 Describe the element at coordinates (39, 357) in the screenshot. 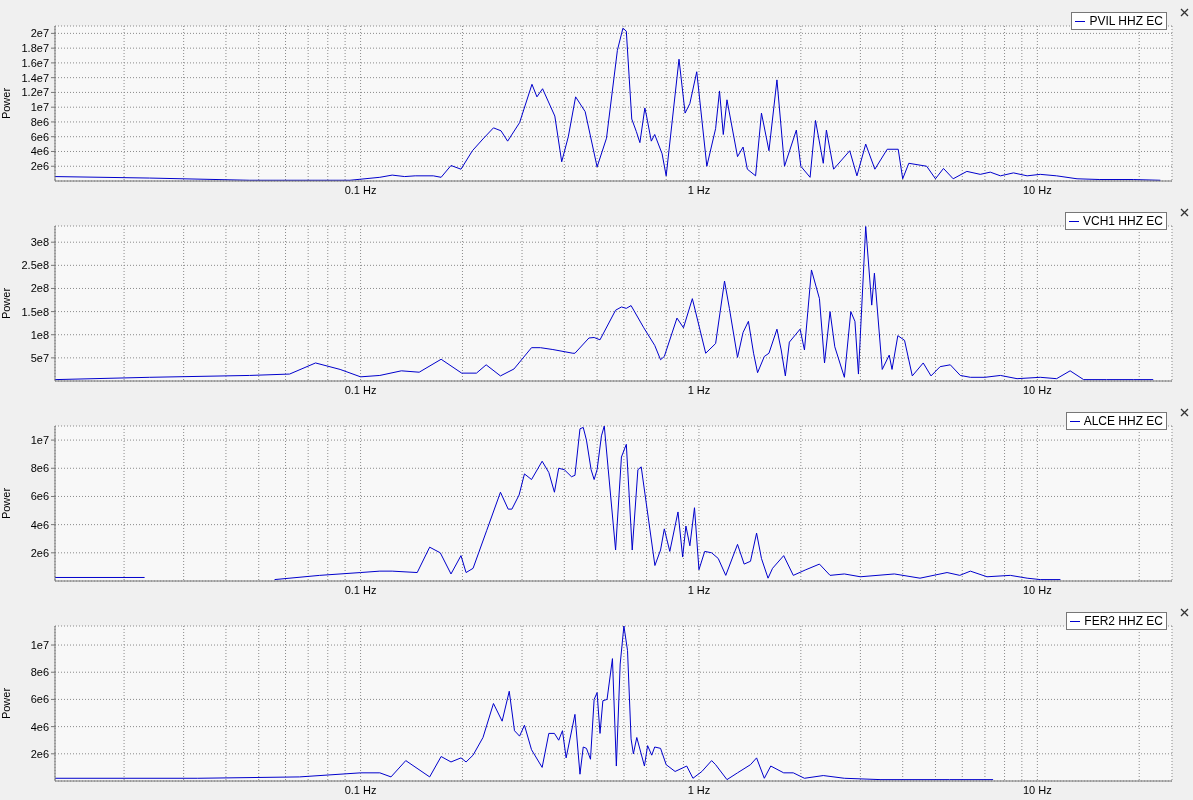

I see `y-tick-label: 5e7` at that location.